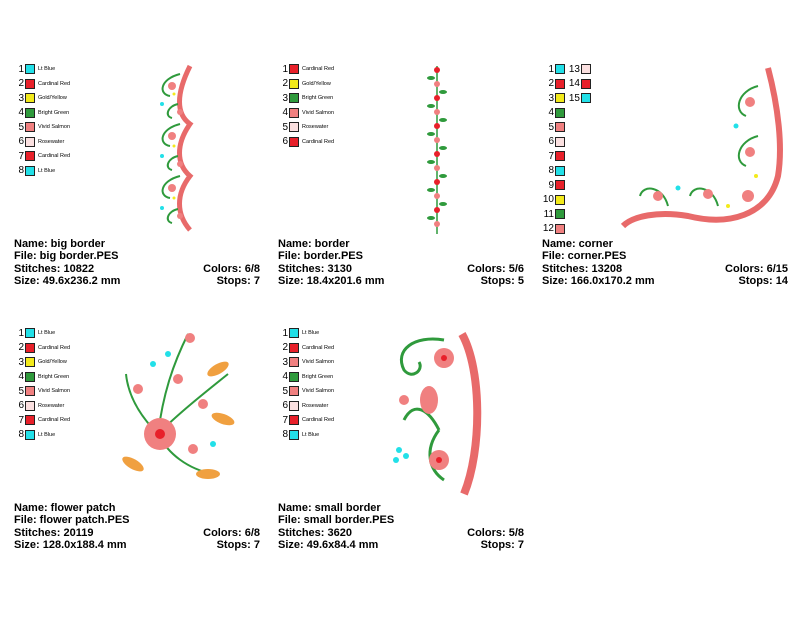 The height and width of the screenshot is (635, 794). What do you see at coordinates (336, 520) in the screenshot?
I see `design-file: File: small border.PES` at bounding box center [336, 520].